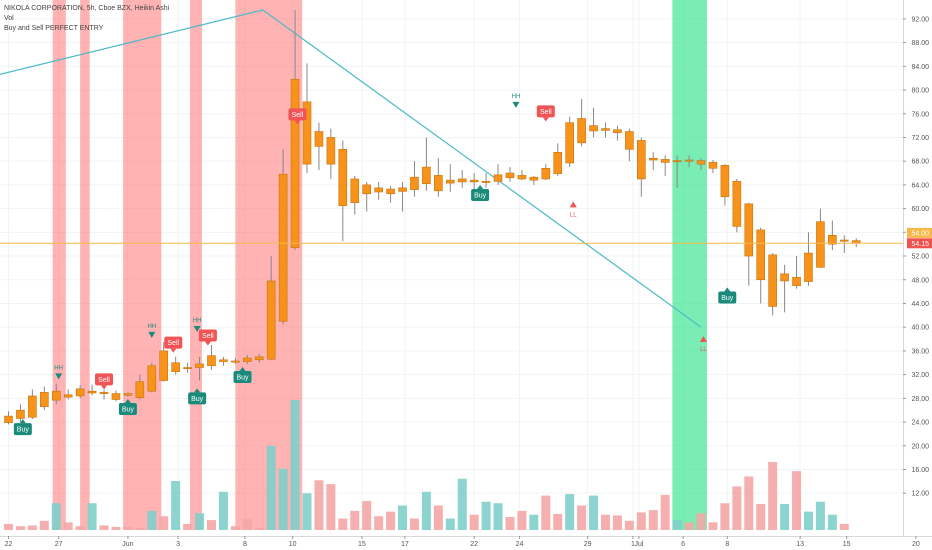 The image size is (932, 550). Describe the element at coordinates (916, 544) in the screenshot. I see `time-tick-label: 20` at that location.